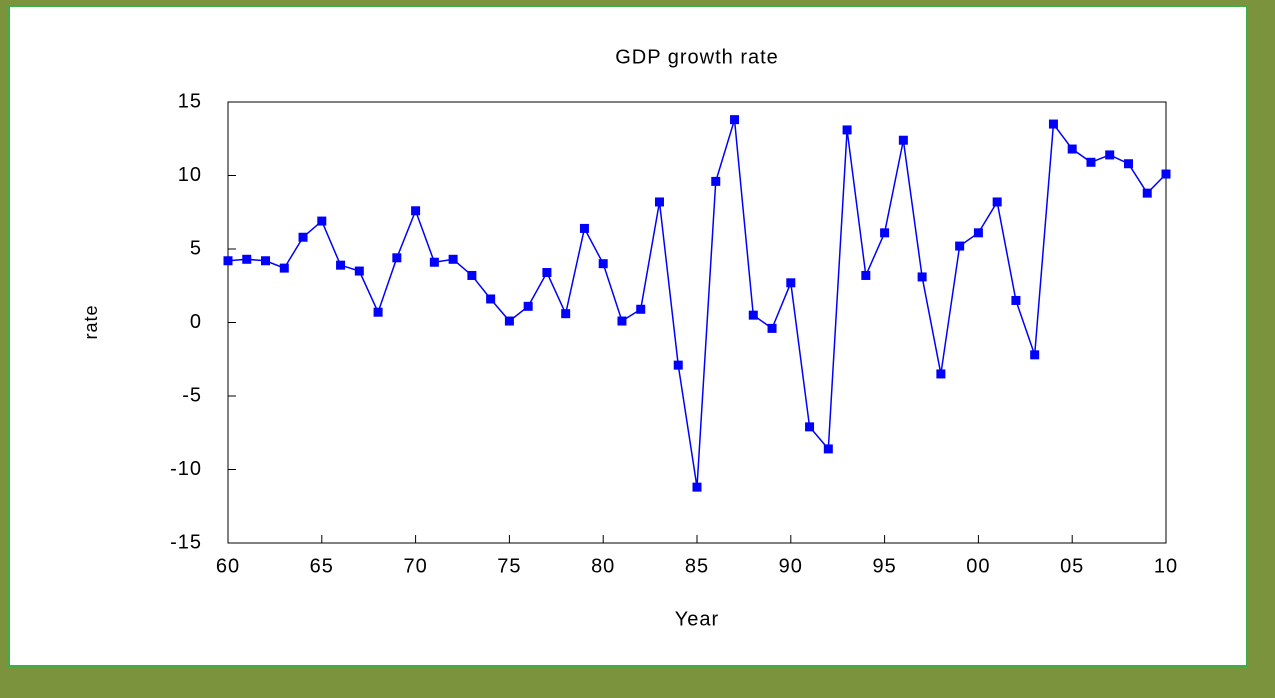 This screenshot has width=1275, height=698. What do you see at coordinates (228, 566) in the screenshot?
I see `x-tick-label: 60` at bounding box center [228, 566].